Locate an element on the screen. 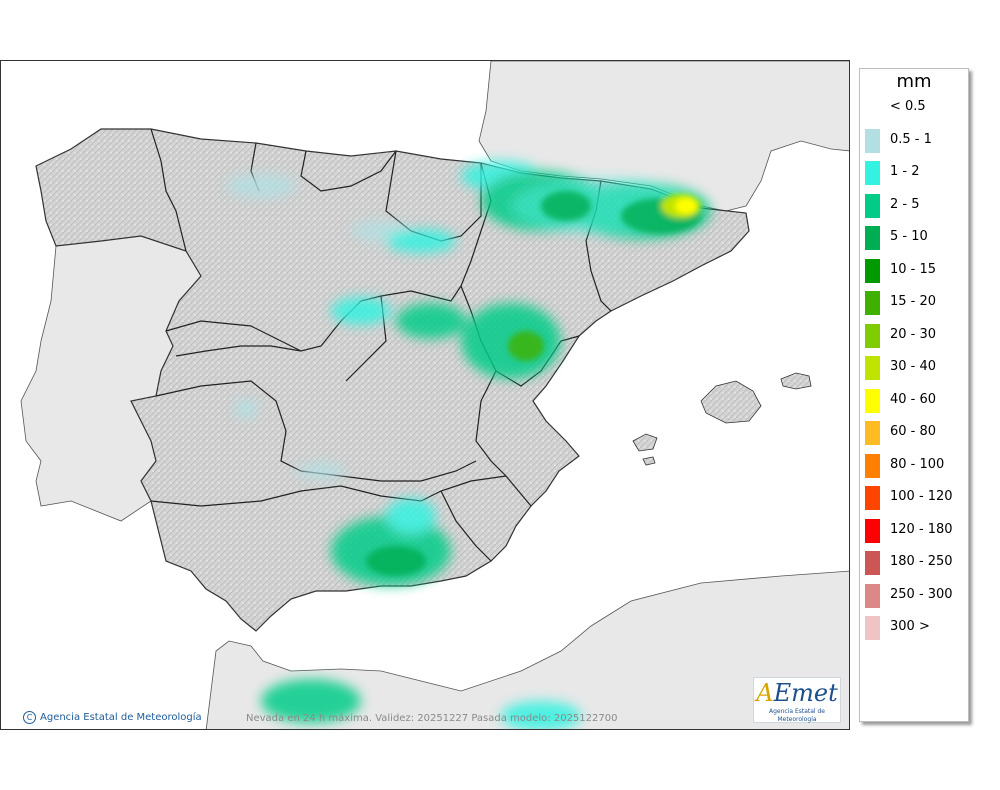  legend-item: < 0.5 is located at coordinates (914, 111).